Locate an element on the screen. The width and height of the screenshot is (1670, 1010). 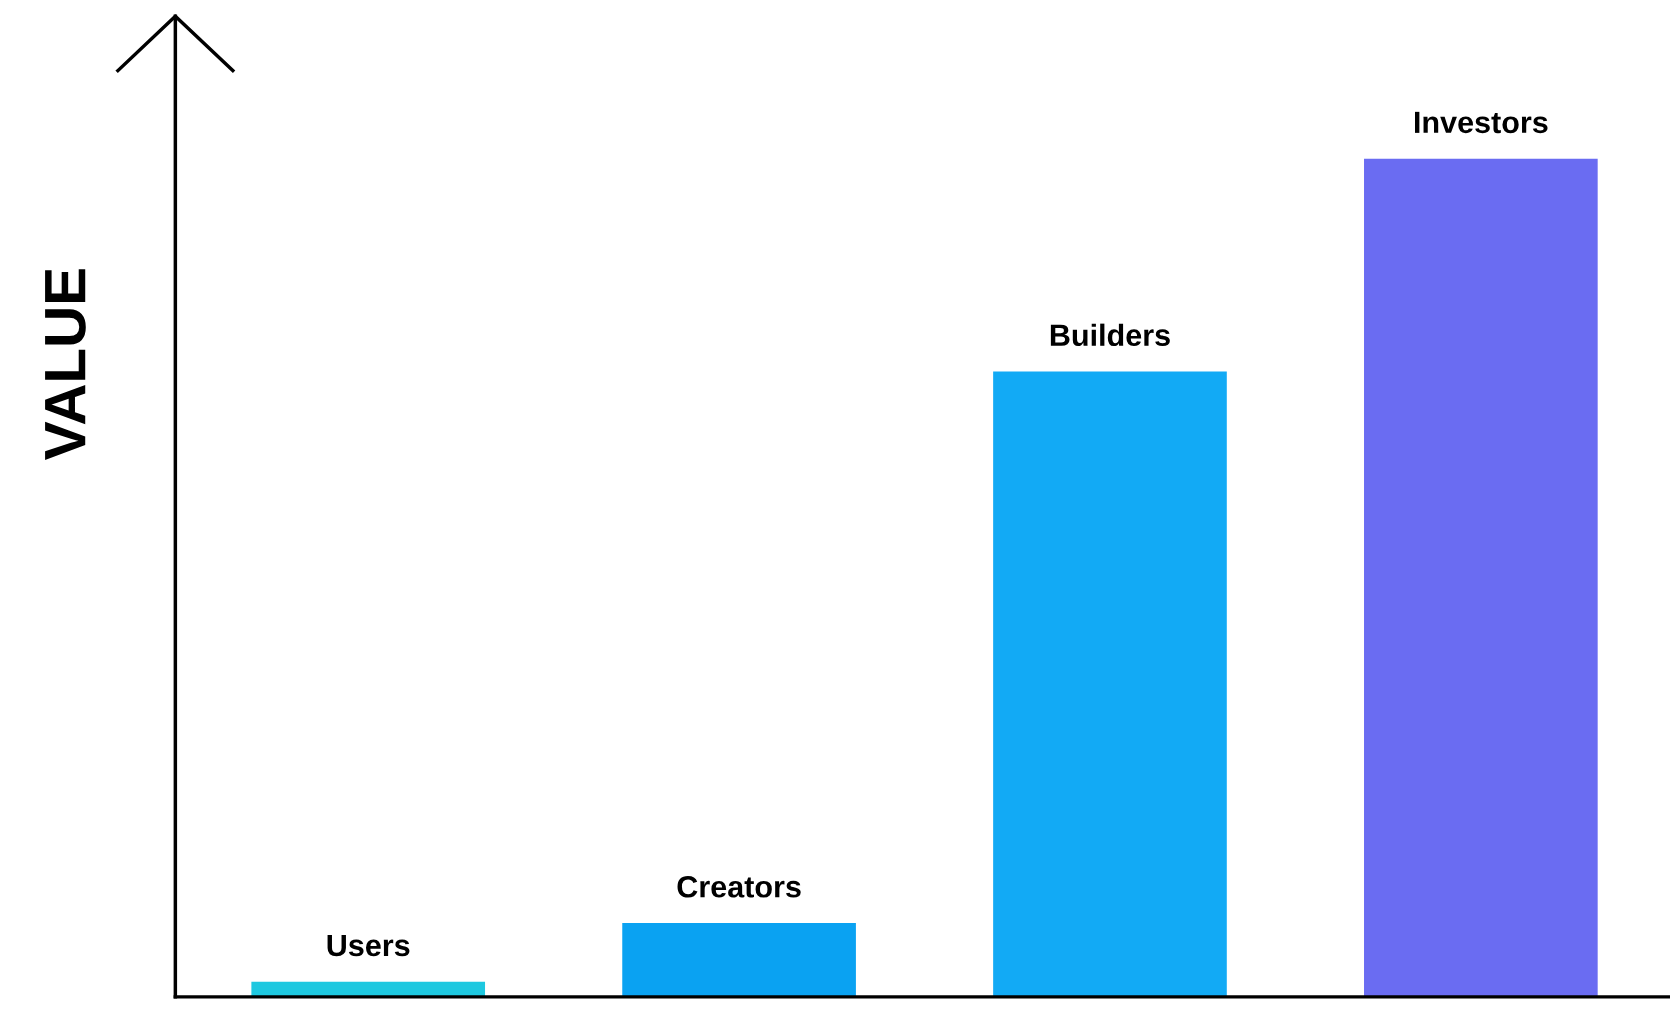
x-tick-label: Users is located at coordinates (368, 945).